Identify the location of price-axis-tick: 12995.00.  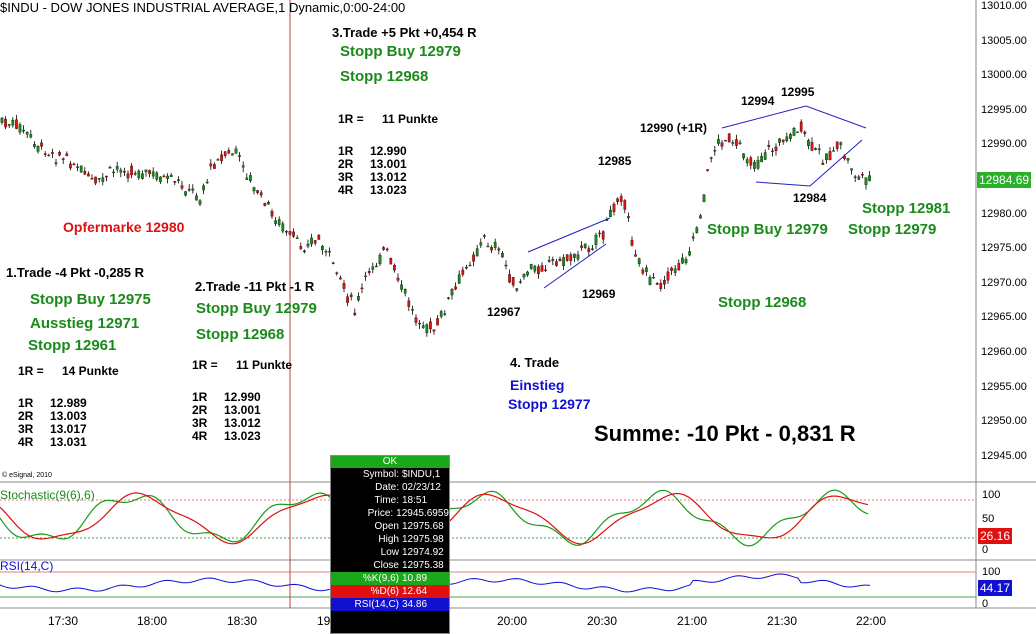
(1004, 109).